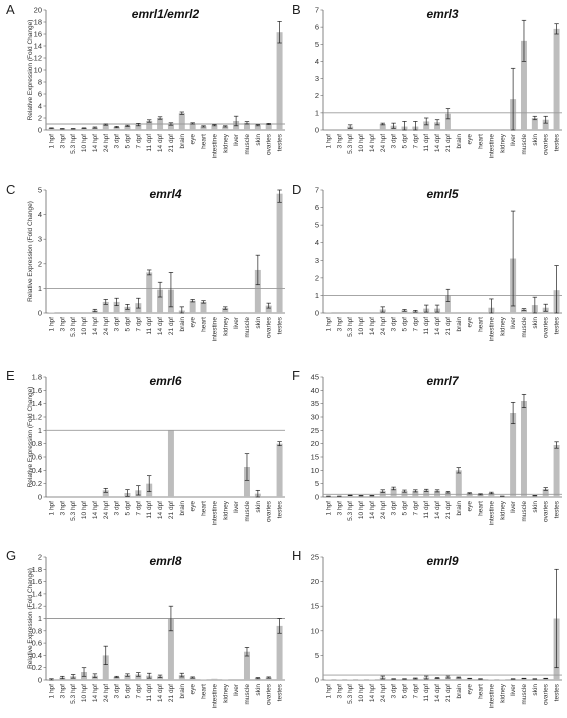 This screenshot has width=567, height=718. What do you see at coordinates (37, 569) in the screenshot?
I see `y-tick-label: 1.8` at bounding box center [37, 569].